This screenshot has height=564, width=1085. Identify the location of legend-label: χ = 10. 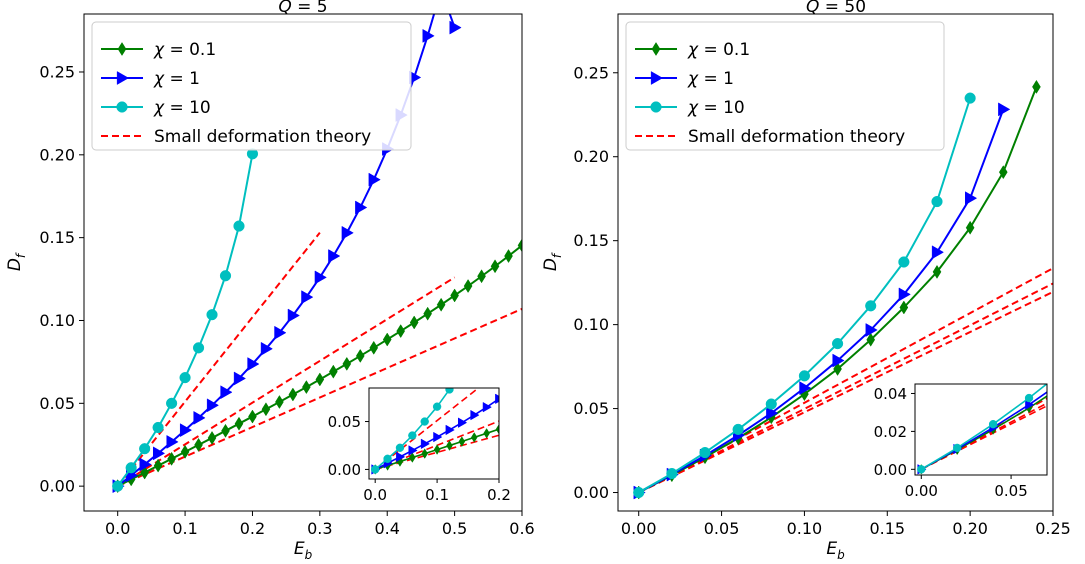
(182, 108).